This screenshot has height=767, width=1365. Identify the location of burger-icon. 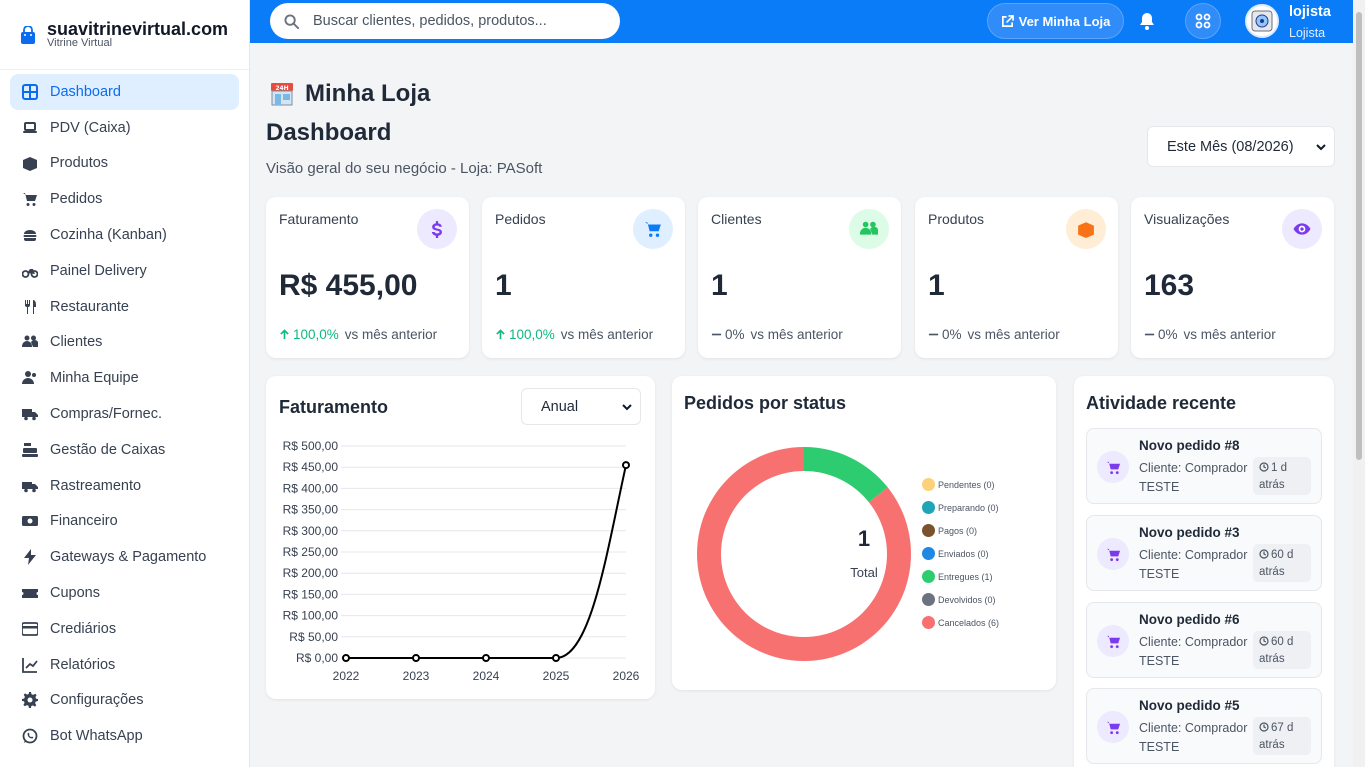
(30, 236).